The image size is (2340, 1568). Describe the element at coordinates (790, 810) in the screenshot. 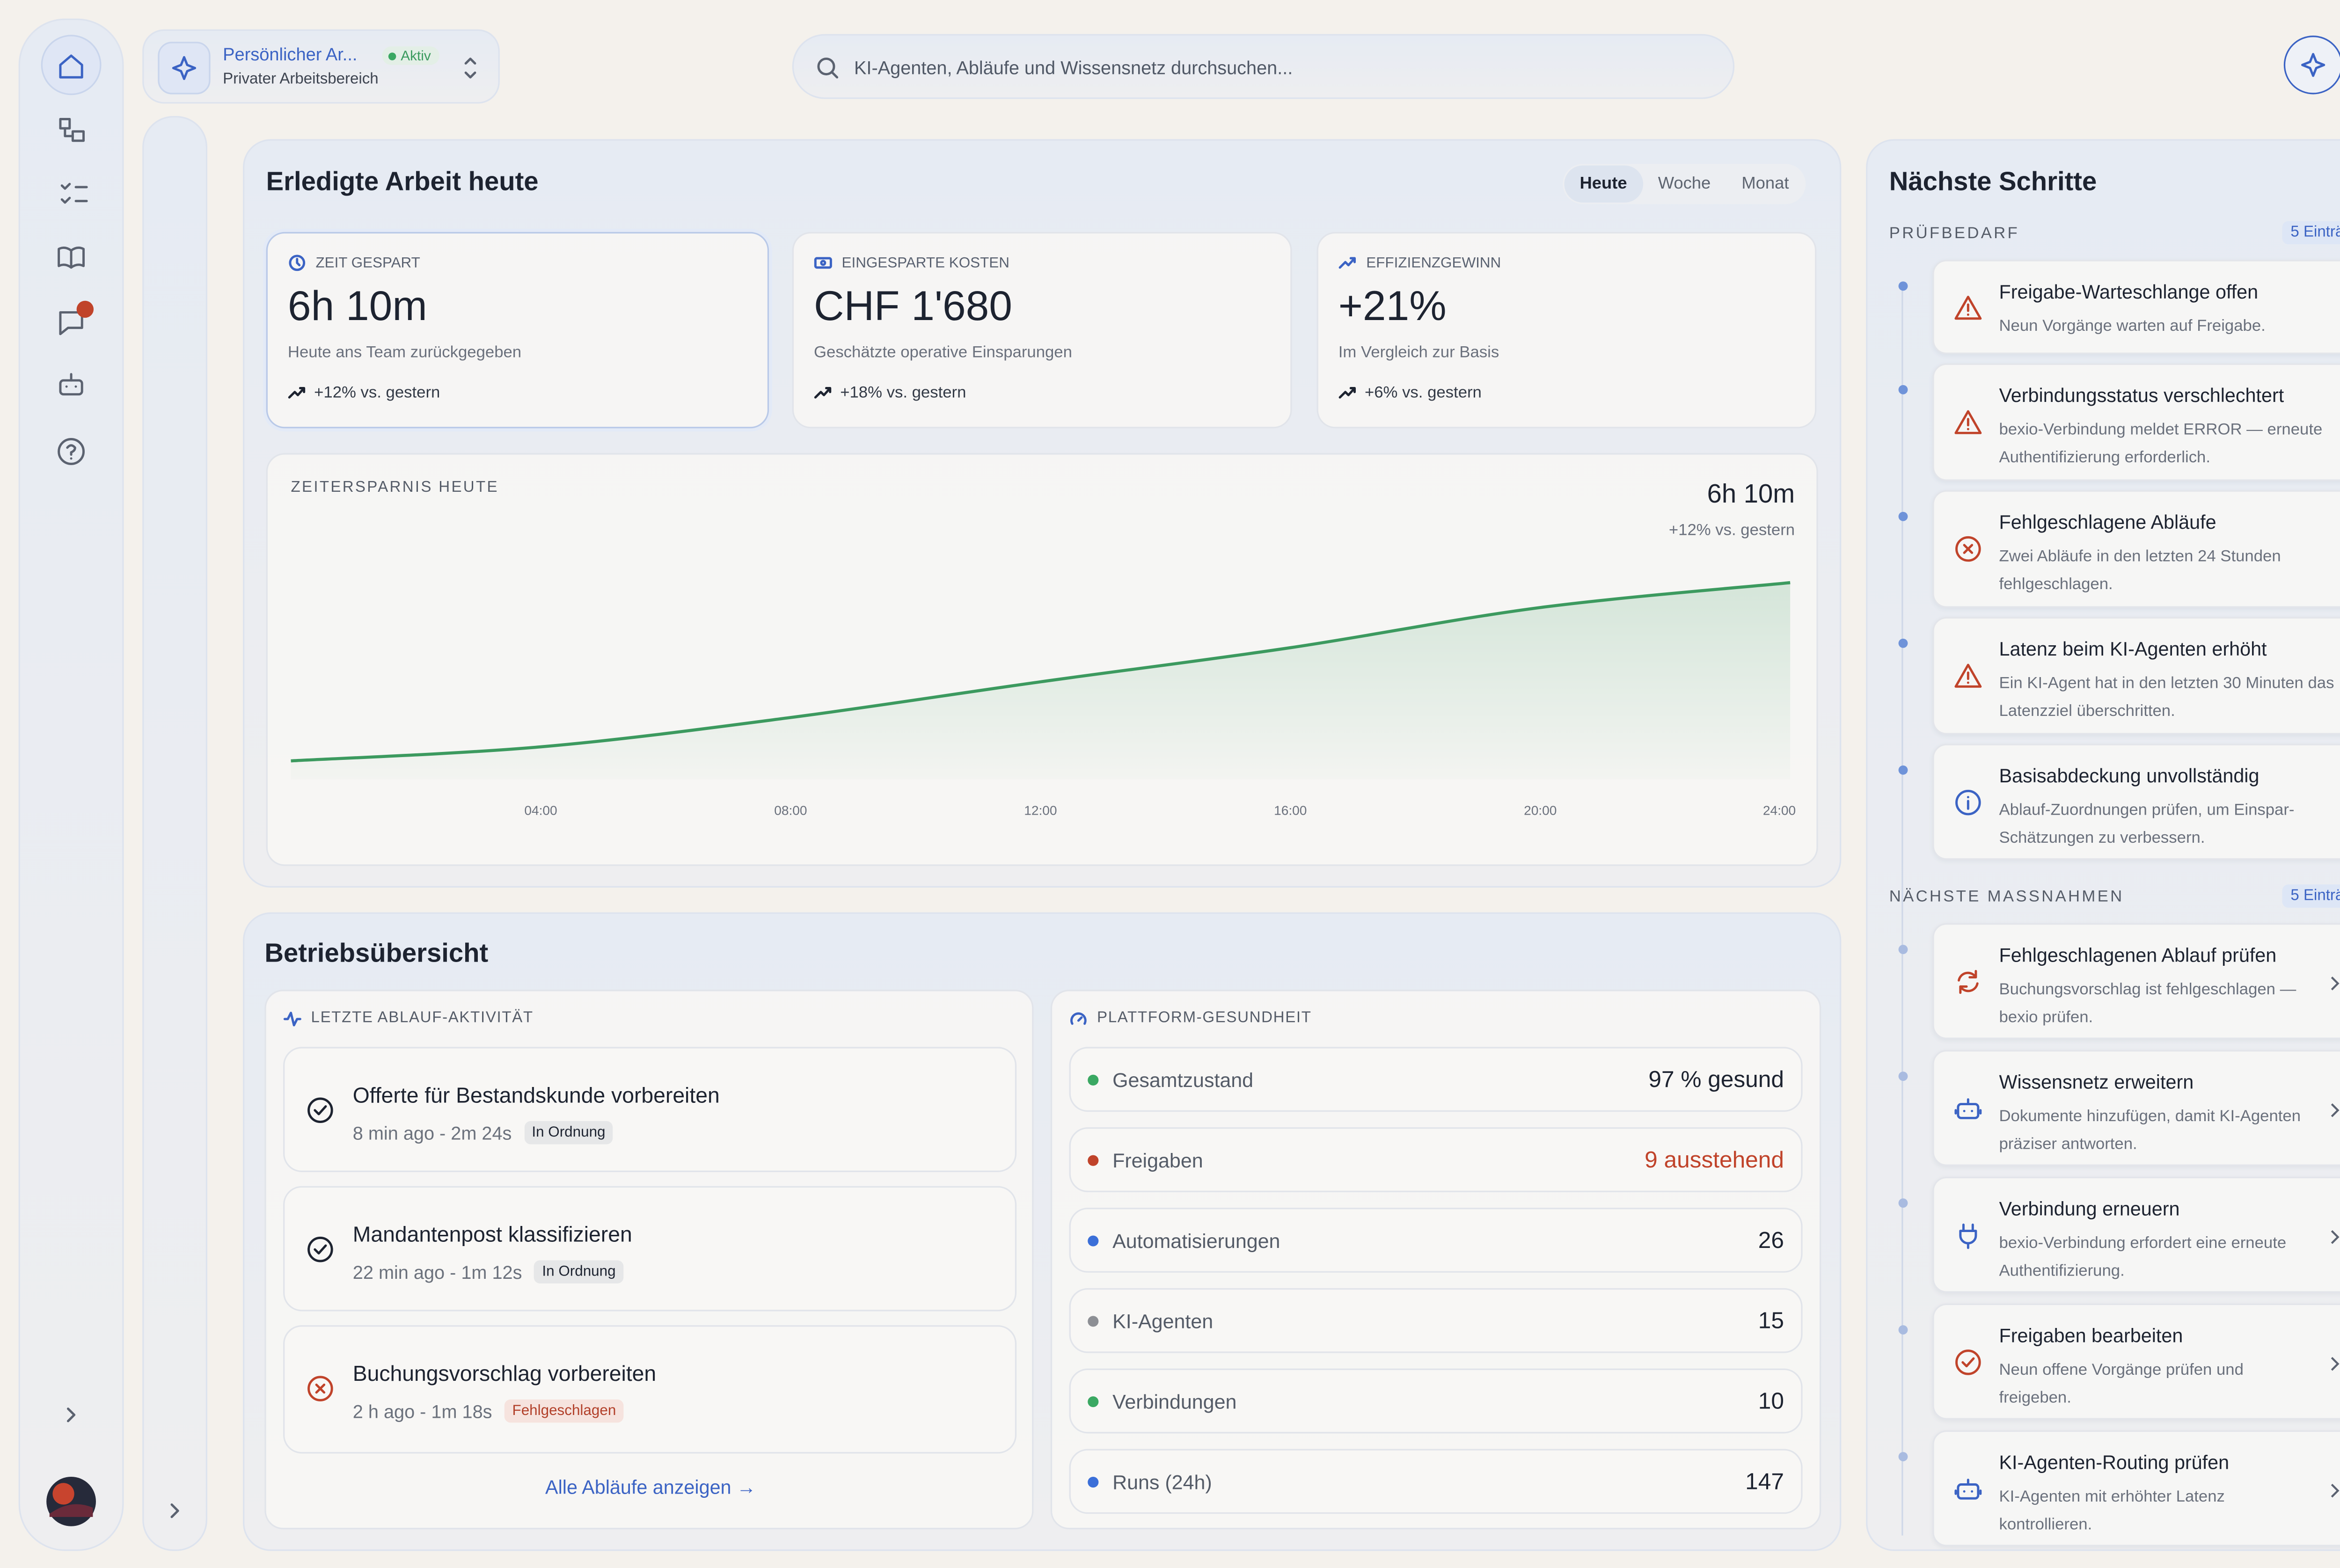

I see `x-tick-label: 08:00` at that location.